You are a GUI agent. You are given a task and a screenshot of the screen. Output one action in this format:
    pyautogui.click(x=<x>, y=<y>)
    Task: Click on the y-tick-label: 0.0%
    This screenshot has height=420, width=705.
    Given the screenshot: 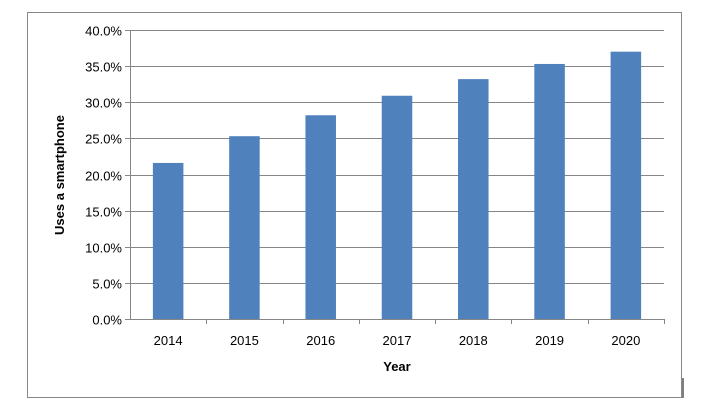 What is the action you would take?
    pyautogui.click(x=107, y=320)
    